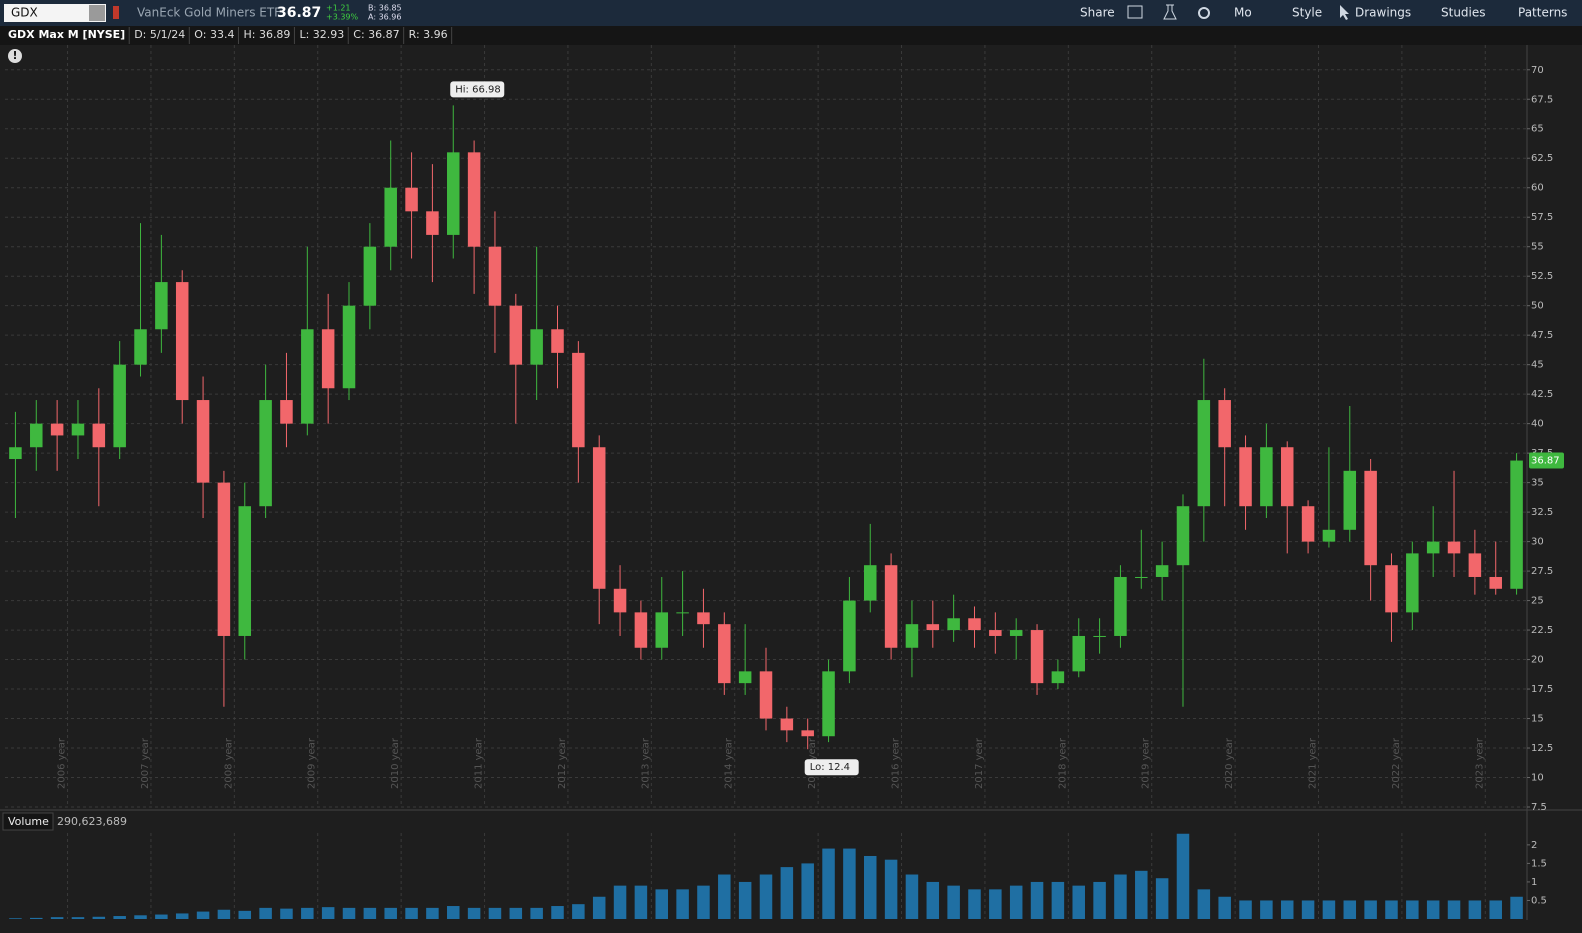 The image size is (1582, 933). I want to click on y-tick-label: 22.5, so click(1542, 630).